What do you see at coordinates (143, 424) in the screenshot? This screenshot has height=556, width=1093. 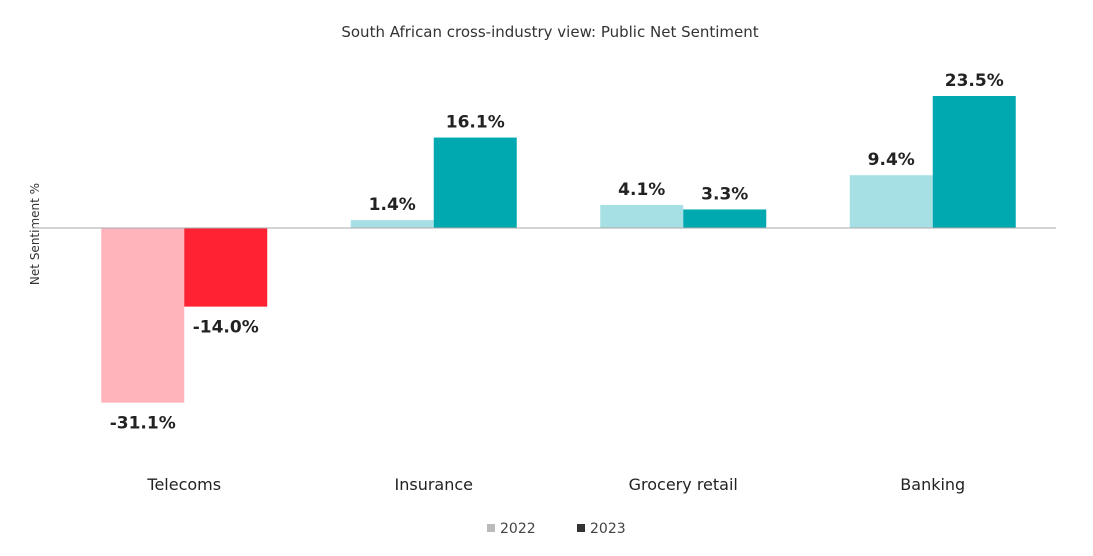 I see `data-label: -31.1%` at bounding box center [143, 424].